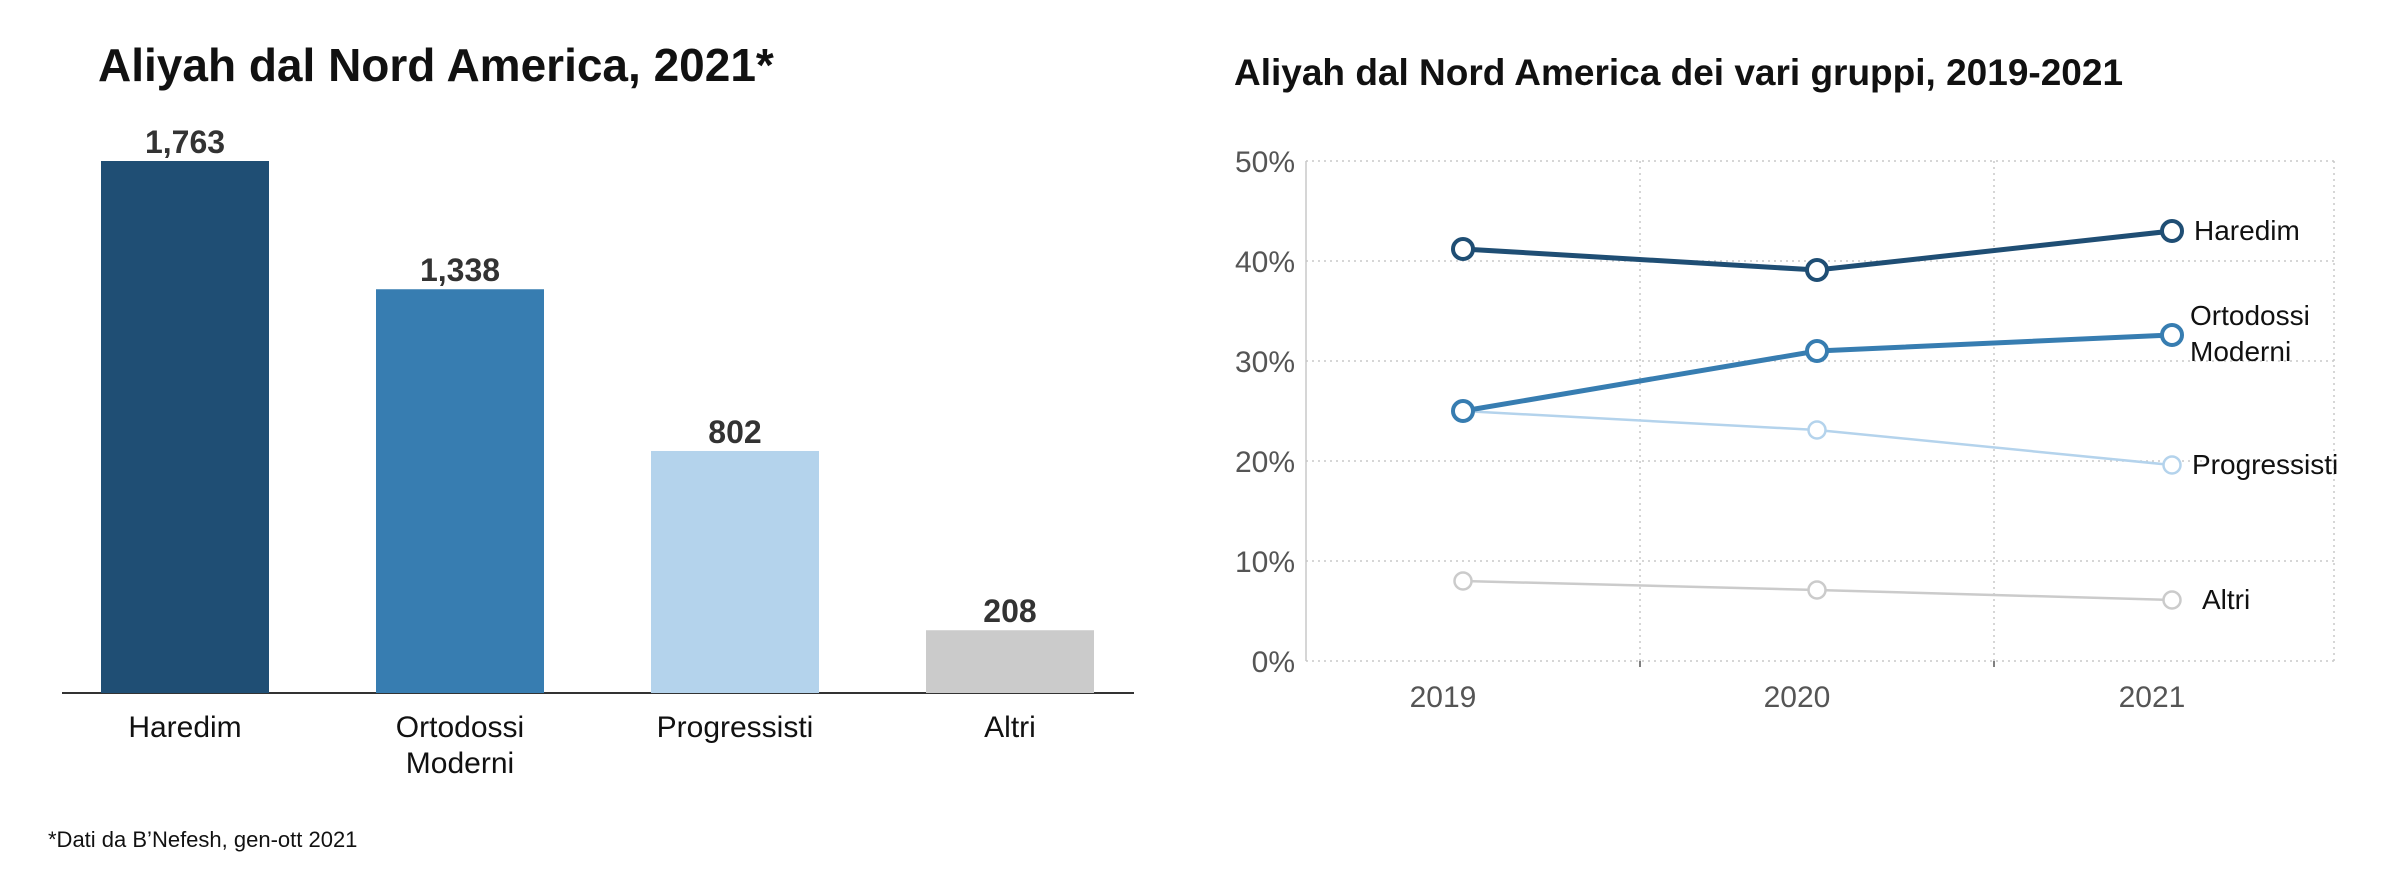  I want to click on y-tick-label: 20%, so click(1265, 462).